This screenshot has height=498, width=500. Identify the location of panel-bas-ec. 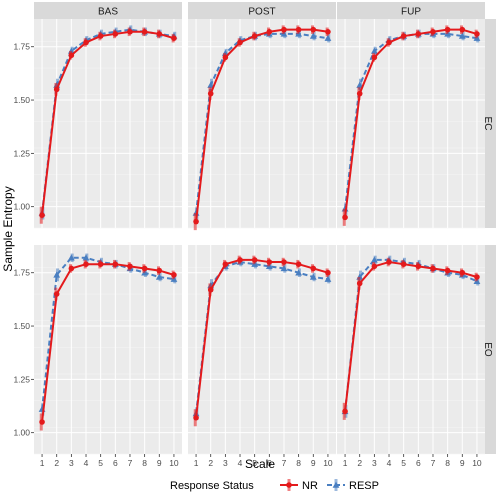
(108, 124).